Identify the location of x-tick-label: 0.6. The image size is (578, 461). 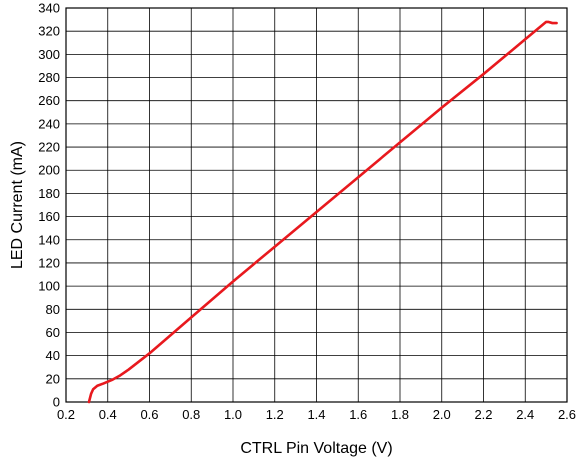
(149, 414).